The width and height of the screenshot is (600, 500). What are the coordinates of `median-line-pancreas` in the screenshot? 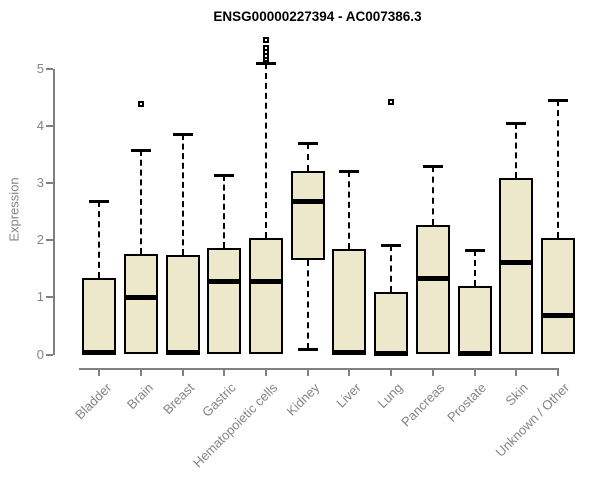 It's located at (432, 279).